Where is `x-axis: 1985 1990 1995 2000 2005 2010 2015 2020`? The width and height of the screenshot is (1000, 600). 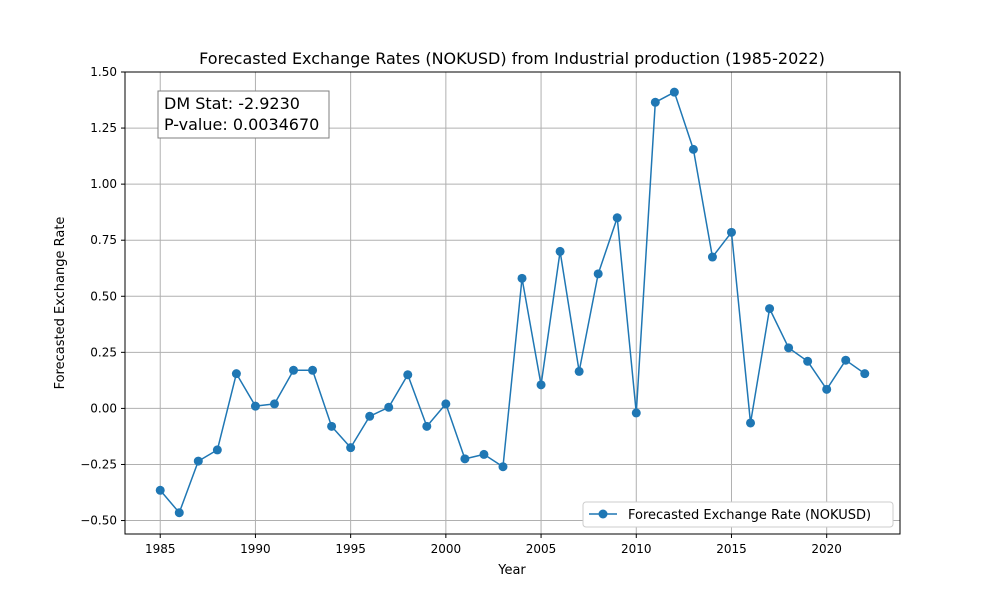 x-axis: 1985 1990 1995 2000 2005 2010 2015 2020 is located at coordinates (493, 545).